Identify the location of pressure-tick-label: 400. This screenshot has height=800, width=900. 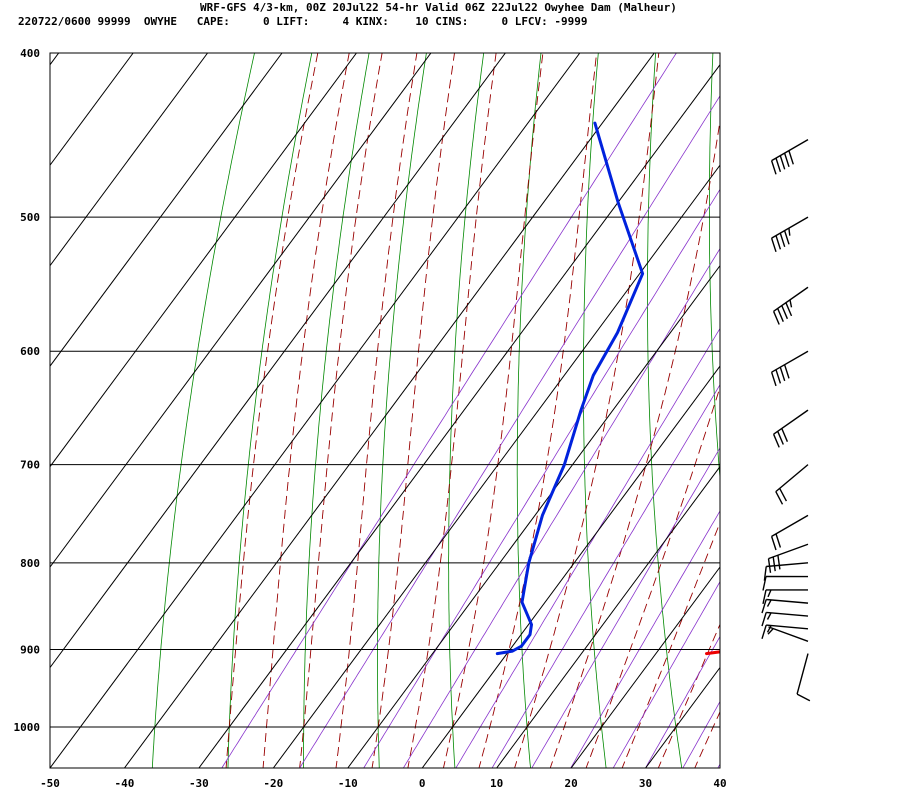
(30, 53).